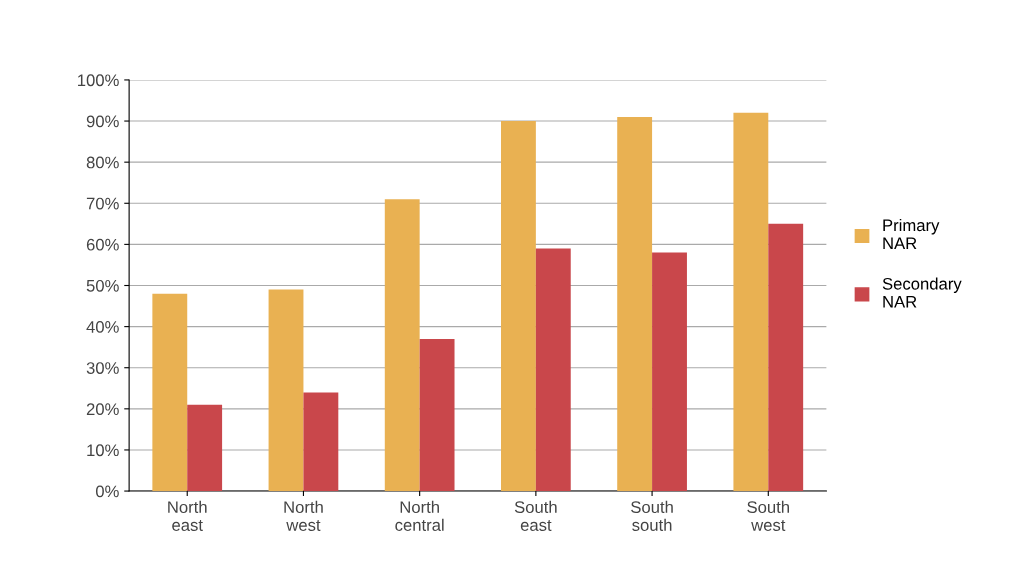 The height and width of the screenshot is (571, 1033). What do you see at coordinates (768, 515) in the screenshot?
I see `x-tick-label: South west` at bounding box center [768, 515].